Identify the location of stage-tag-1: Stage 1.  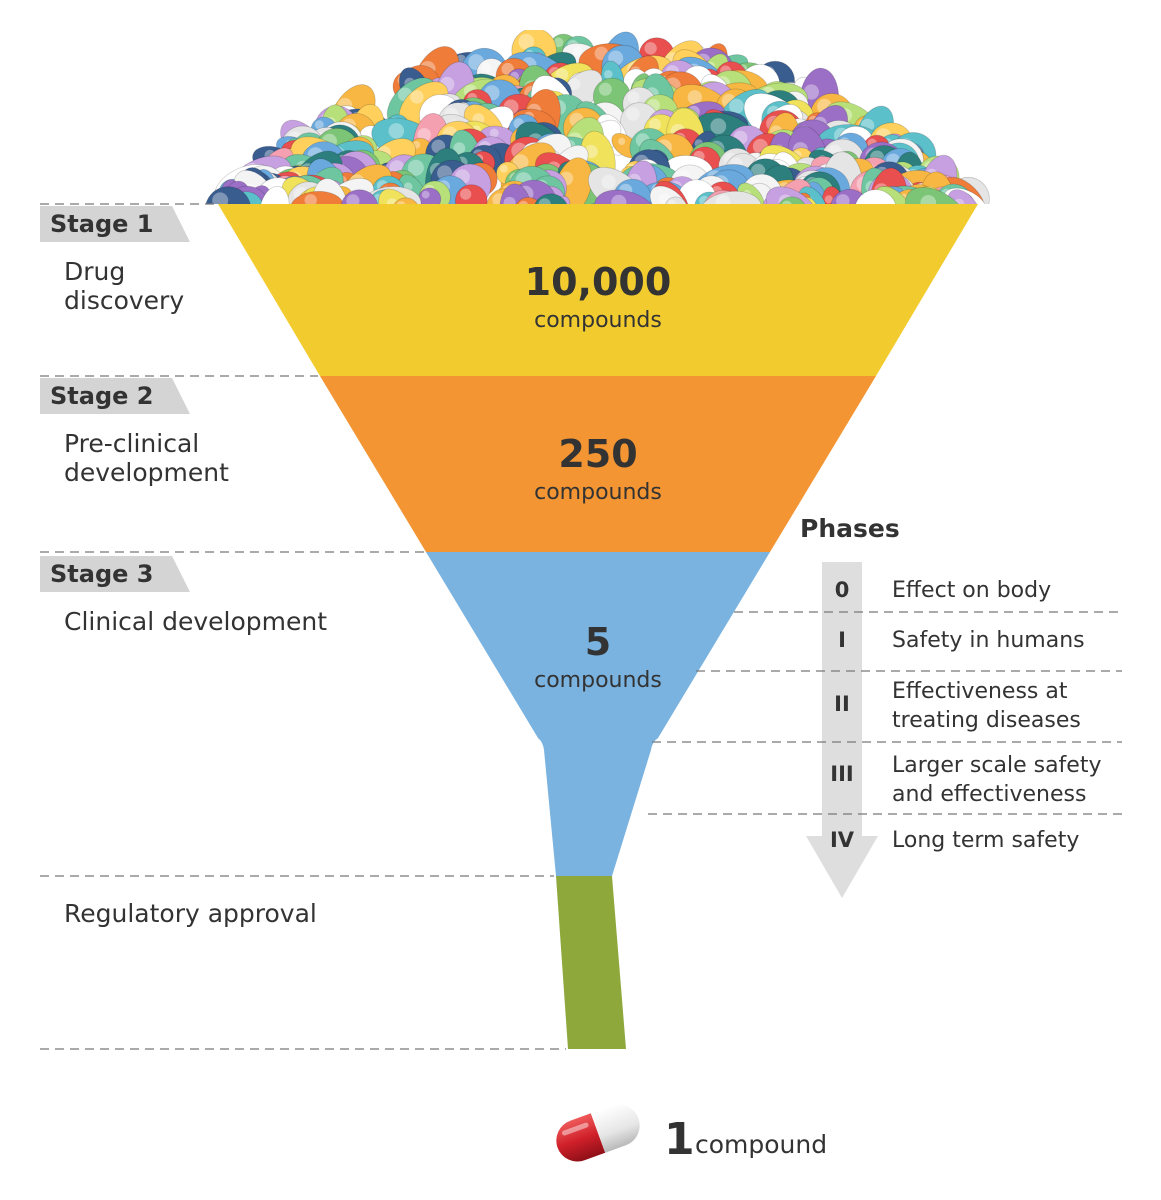
(101, 224).